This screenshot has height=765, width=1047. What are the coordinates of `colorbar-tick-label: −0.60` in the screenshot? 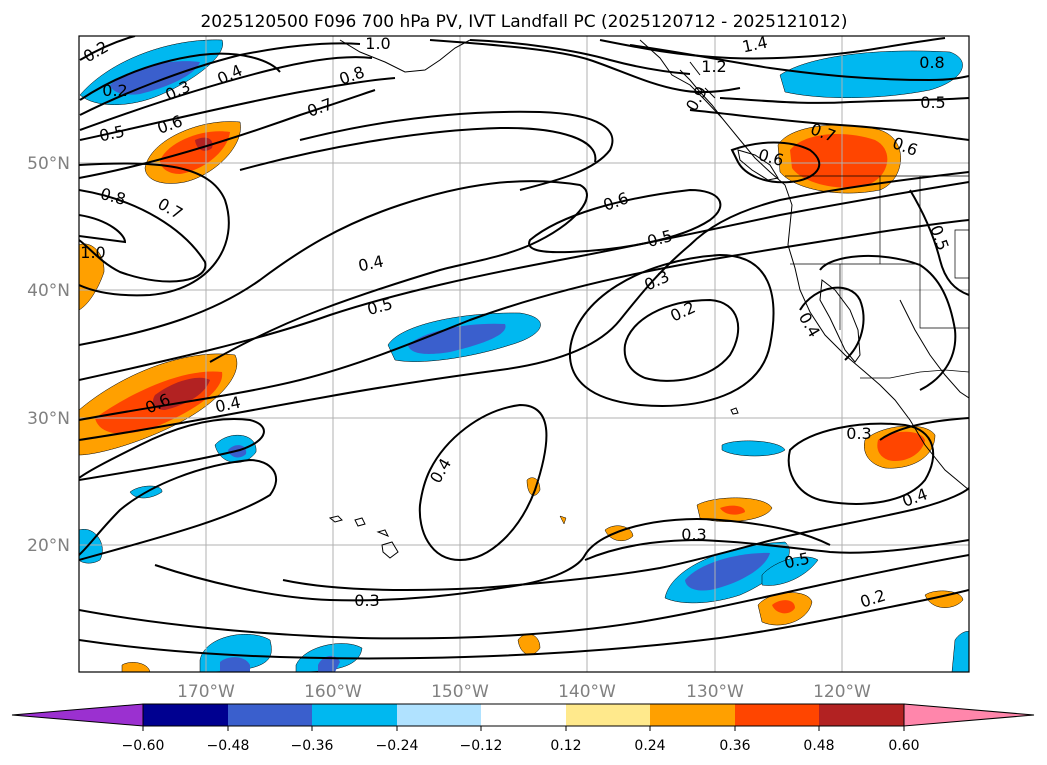 It's located at (143, 746).